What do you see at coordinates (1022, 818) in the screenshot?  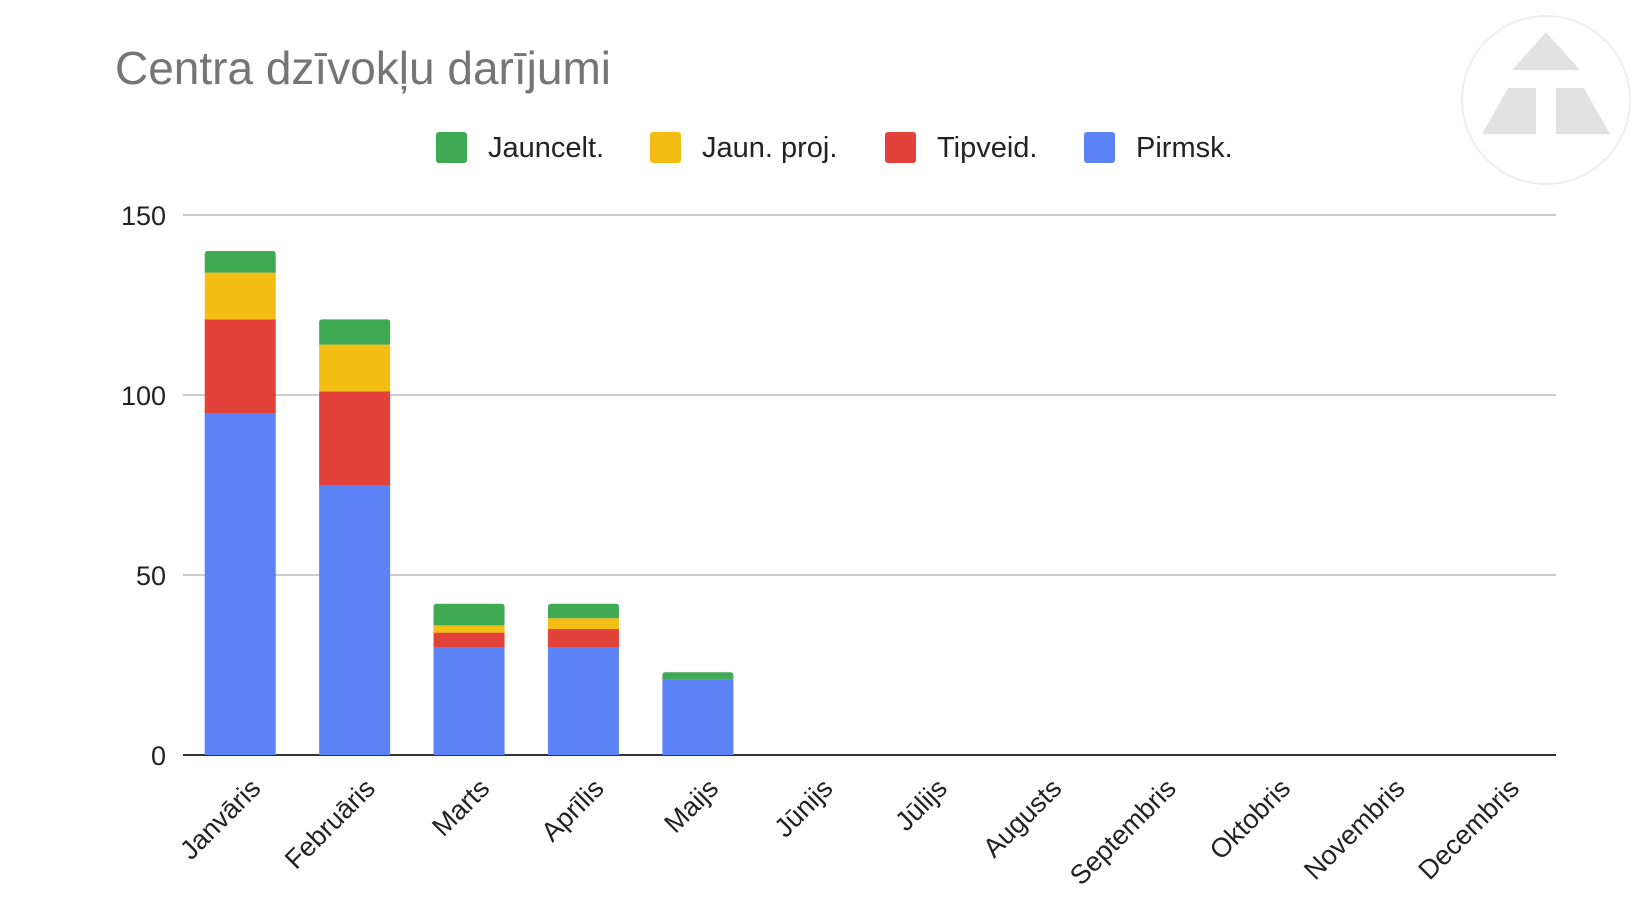 I see `x-tick-label: Augusts` at bounding box center [1022, 818].